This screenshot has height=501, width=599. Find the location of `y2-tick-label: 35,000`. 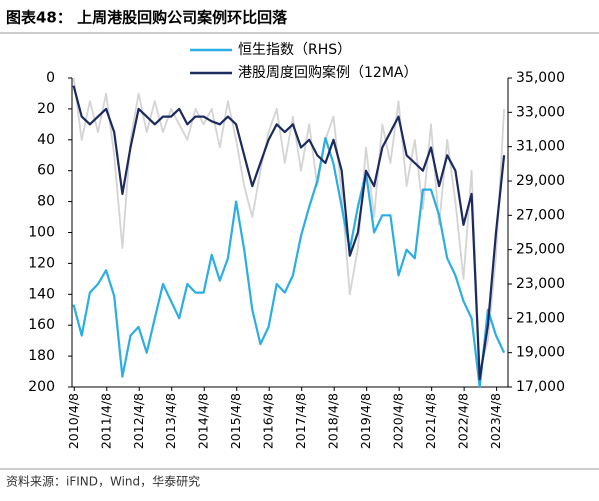

y2-tick-label: 35,000 is located at coordinates (540, 78).